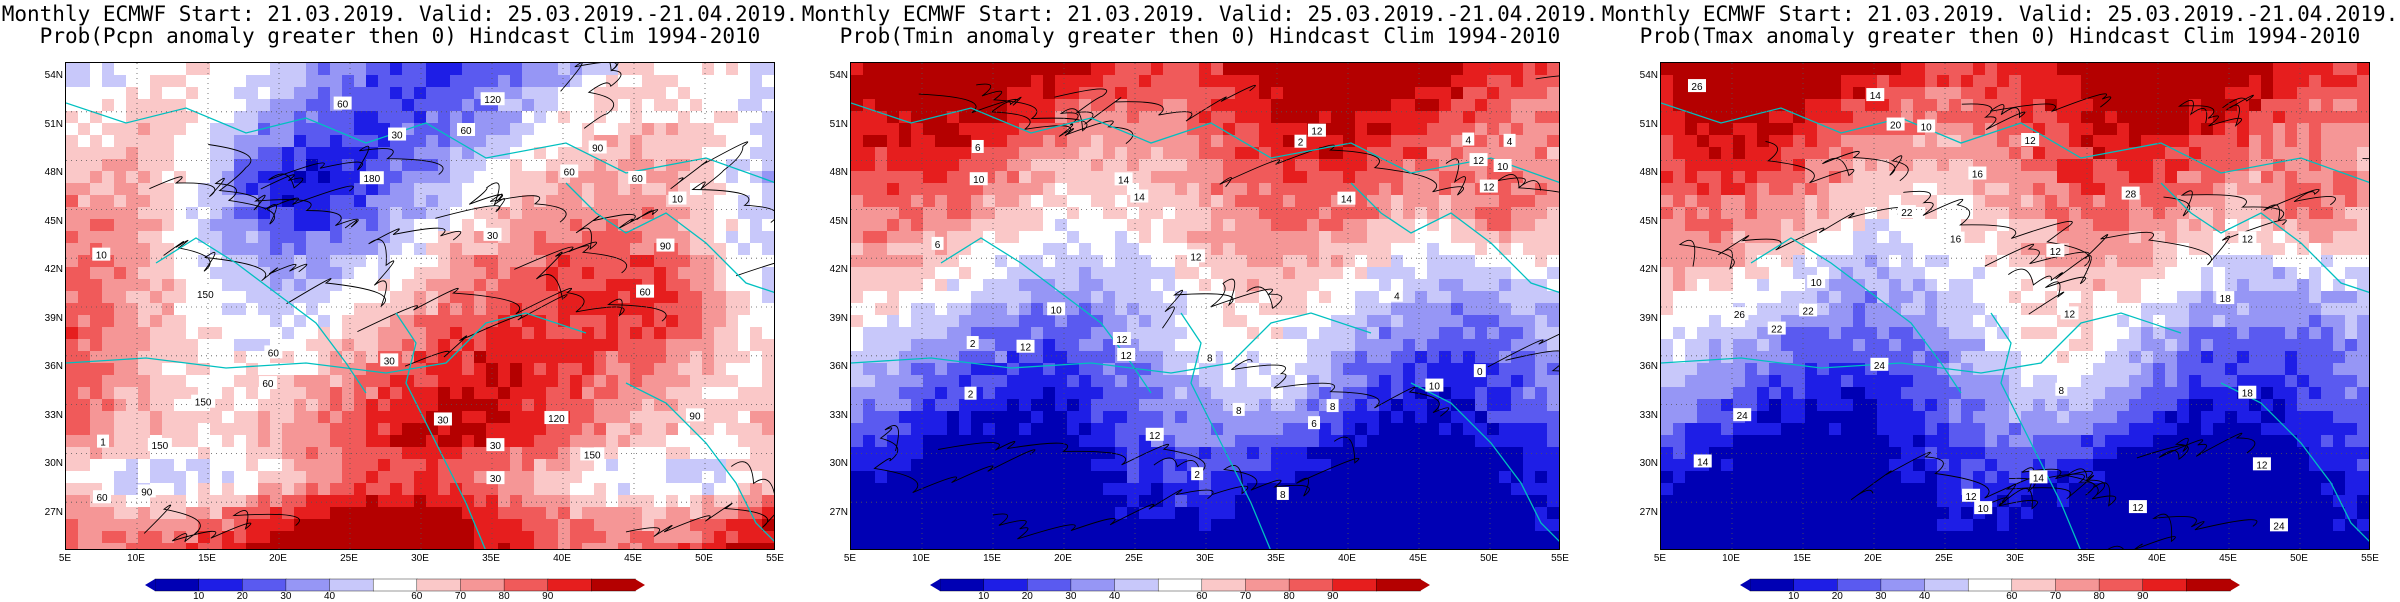 This screenshot has height=602, width=2400. Describe the element at coordinates (264, 585) in the screenshot. I see `colorbar-swatch` at that location.